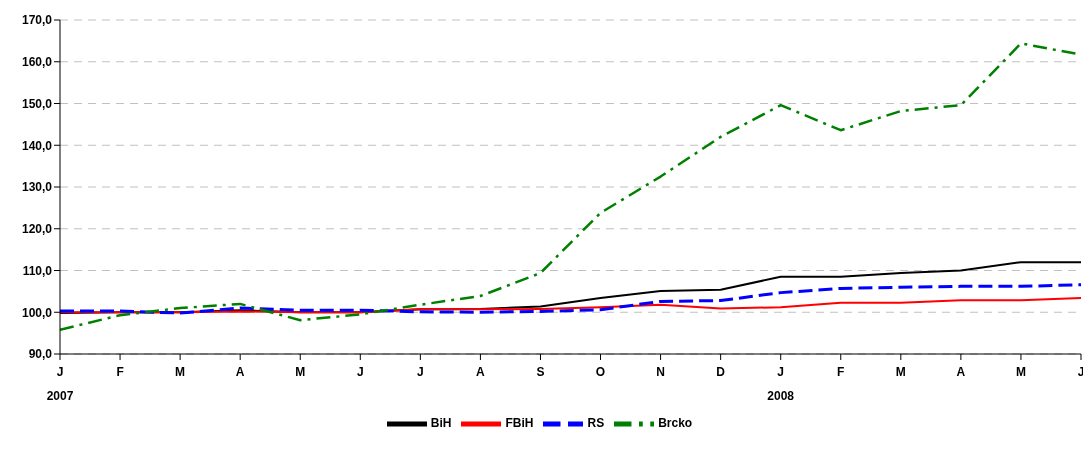  Describe the element at coordinates (519, 423) in the screenshot. I see `legend-label: FBiH` at that location.